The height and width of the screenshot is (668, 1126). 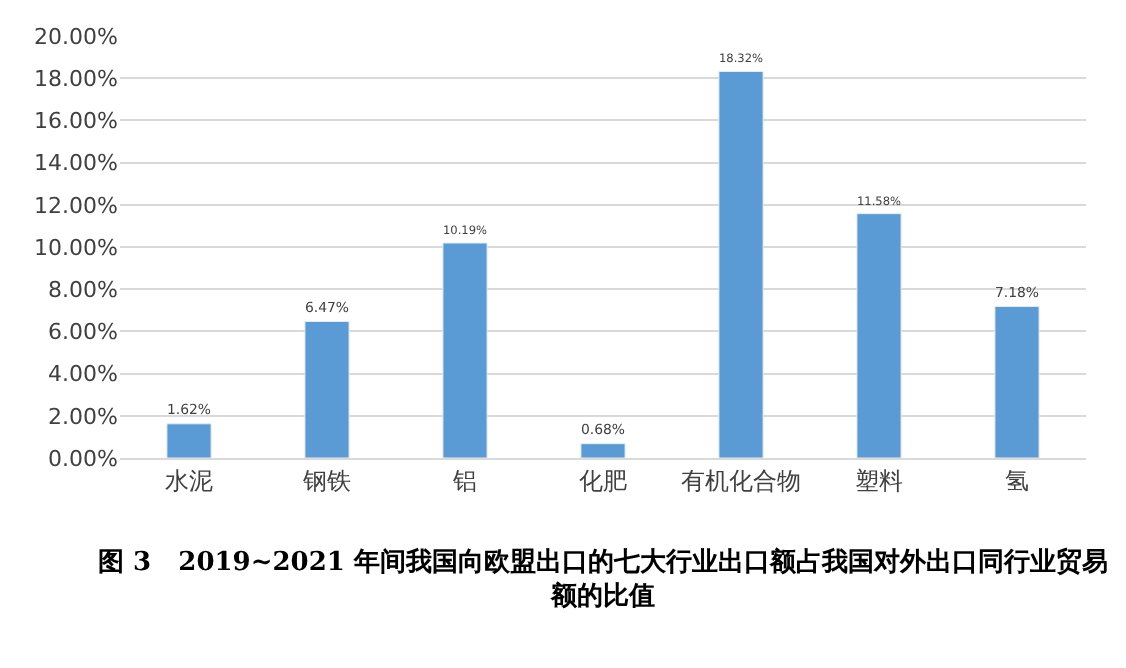 What do you see at coordinates (83, 289) in the screenshot?
I see `y-tick-label: 8.00%` at bounding box center [83, 289].